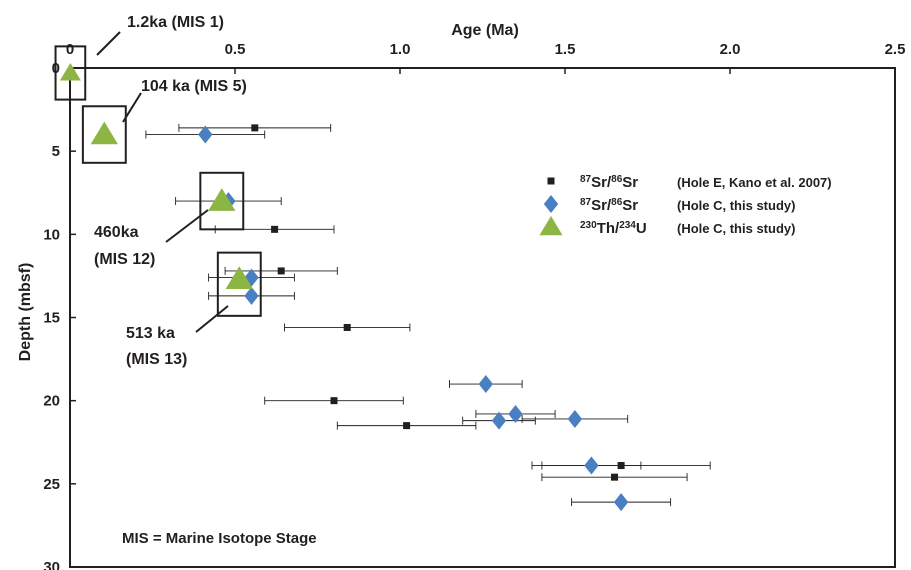 This screenshot has height=570, width=911. I want to click on annotation-label: 1.2ka (MIS 1), so click(175, 22).